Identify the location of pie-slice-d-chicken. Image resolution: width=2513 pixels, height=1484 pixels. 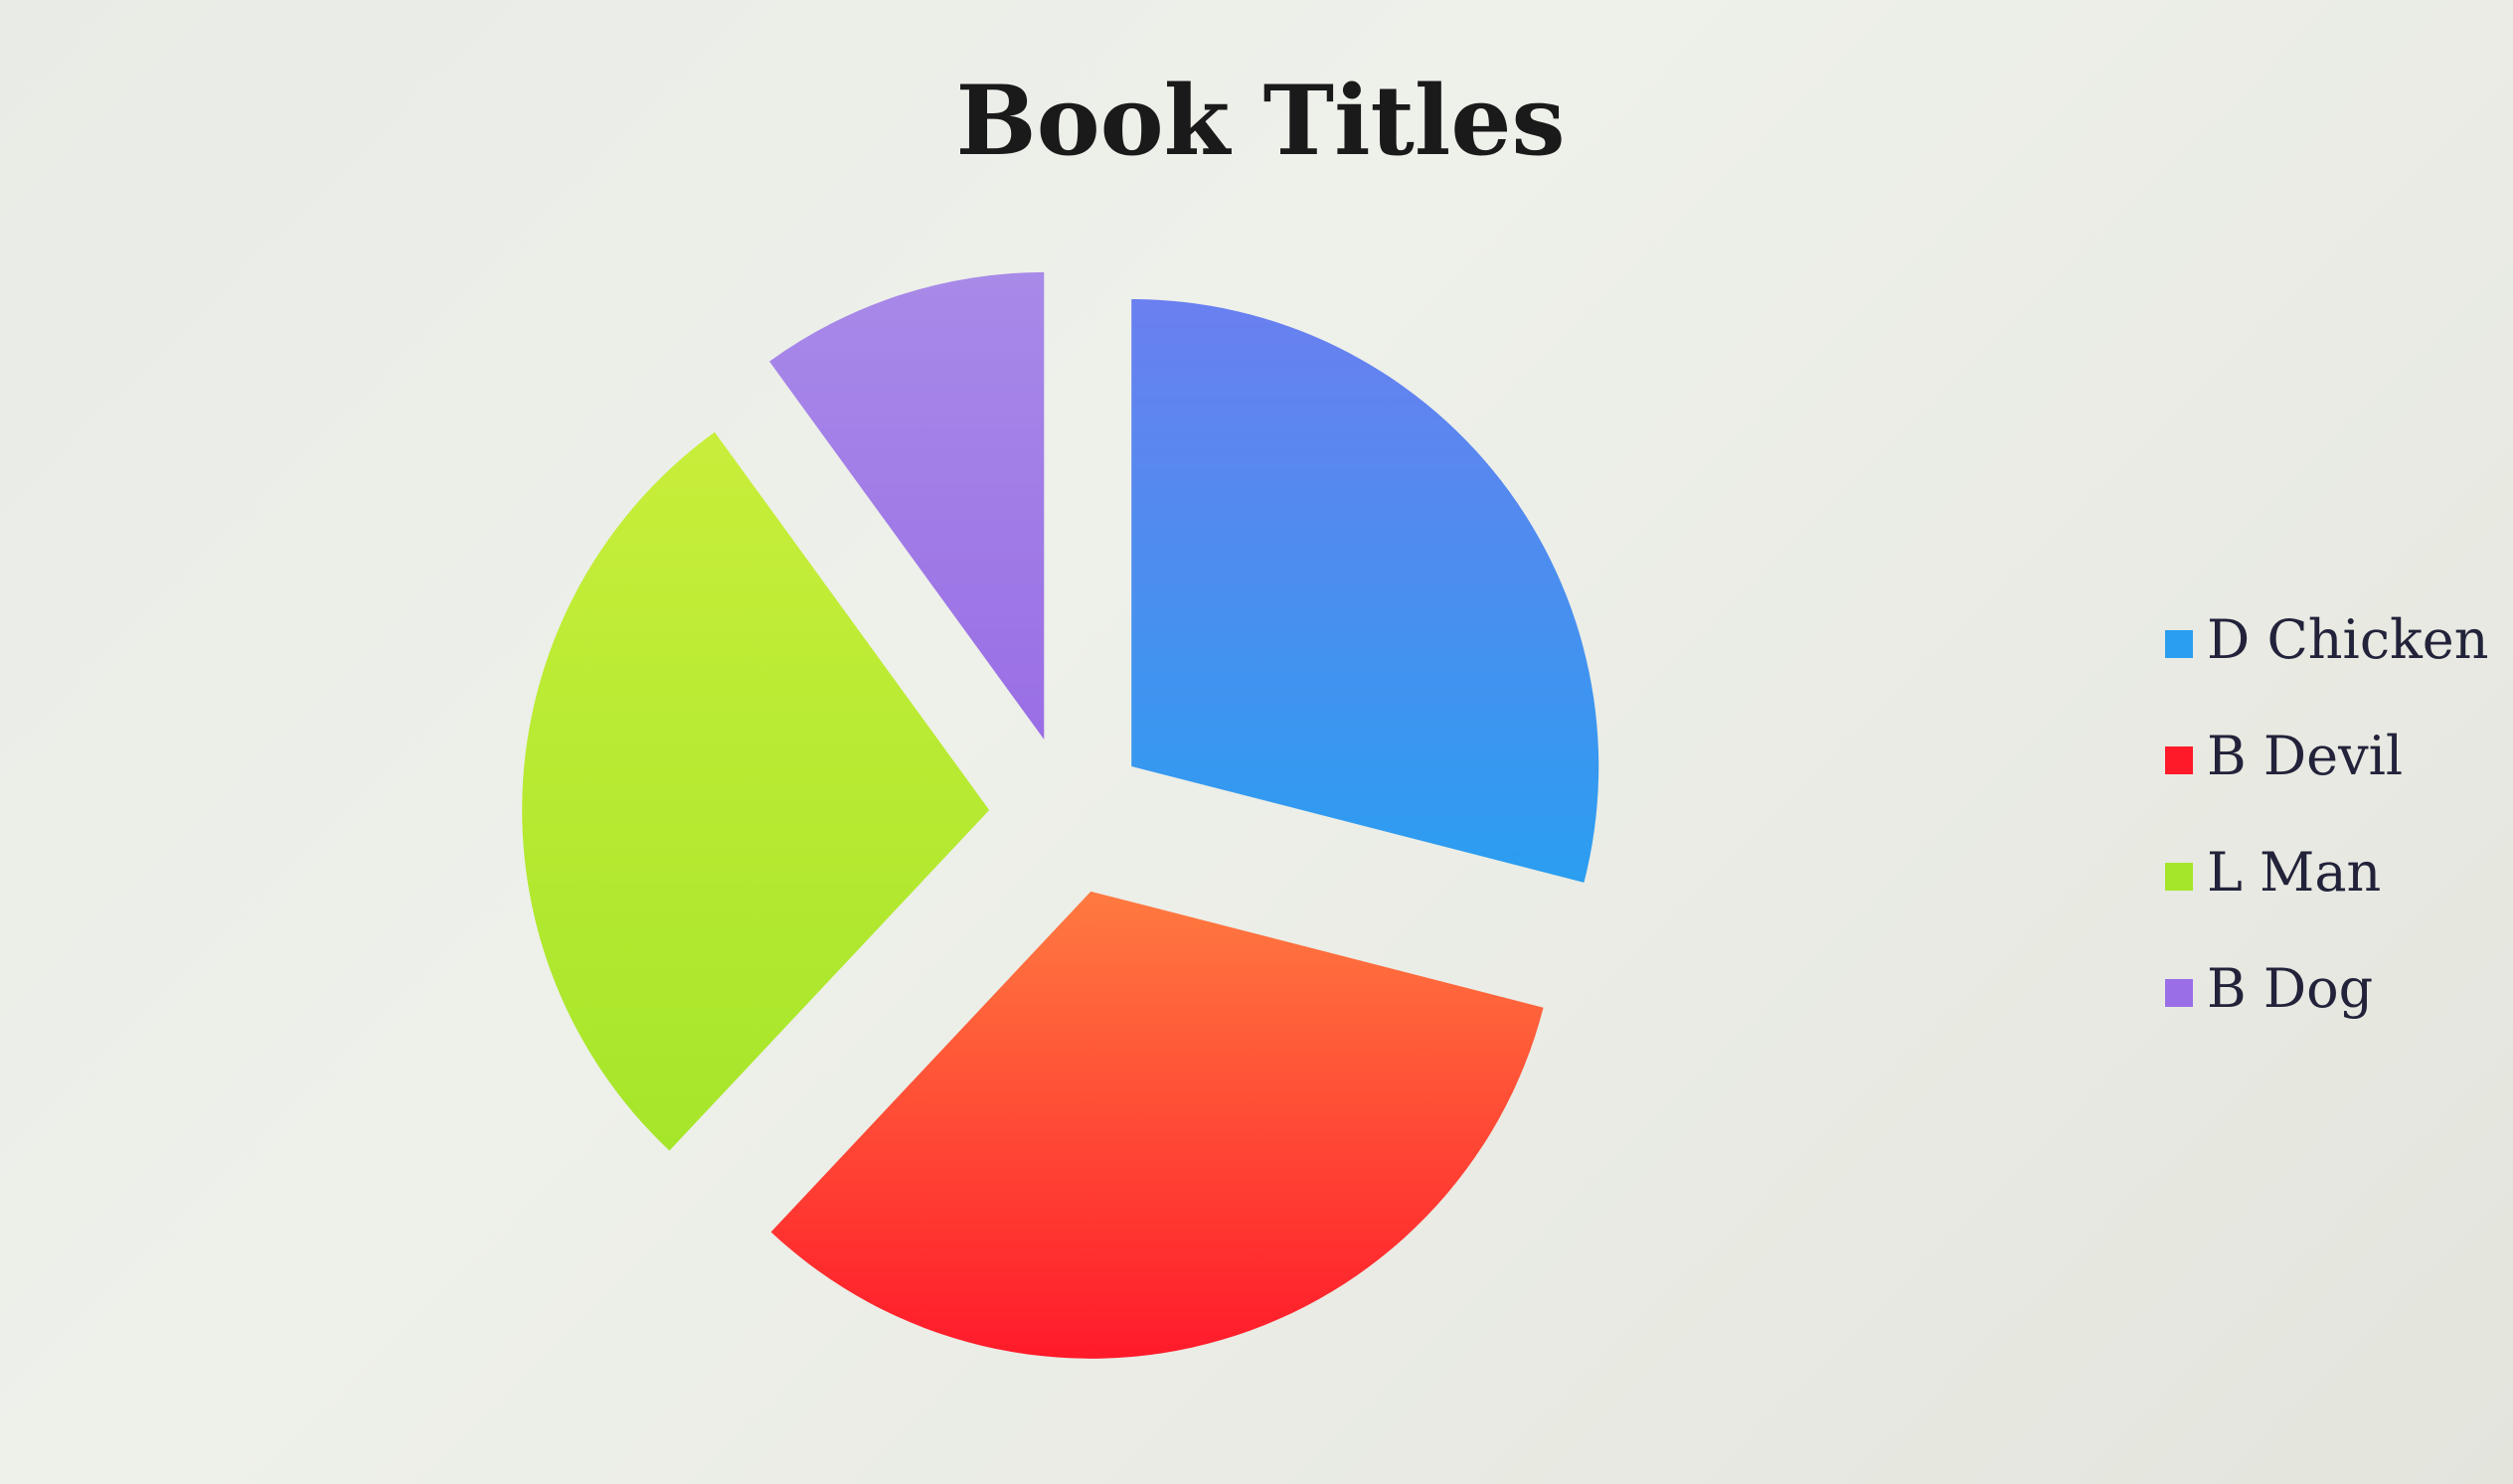
(1365, 590).